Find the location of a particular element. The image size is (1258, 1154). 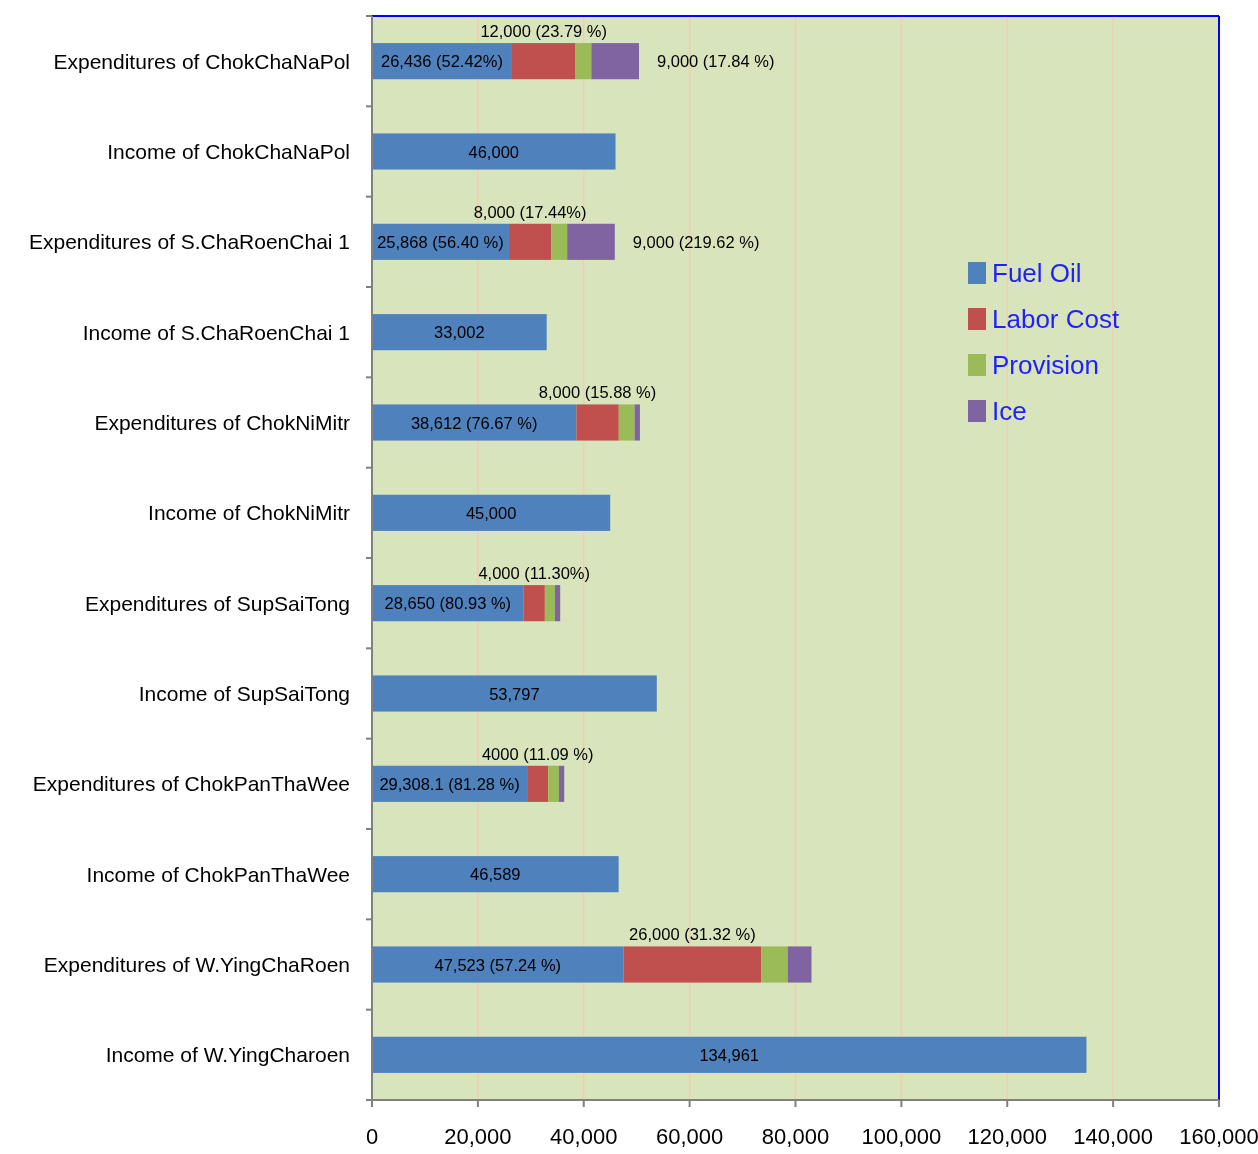

data-label: 134,961 is located at coordinates (729, 1054).